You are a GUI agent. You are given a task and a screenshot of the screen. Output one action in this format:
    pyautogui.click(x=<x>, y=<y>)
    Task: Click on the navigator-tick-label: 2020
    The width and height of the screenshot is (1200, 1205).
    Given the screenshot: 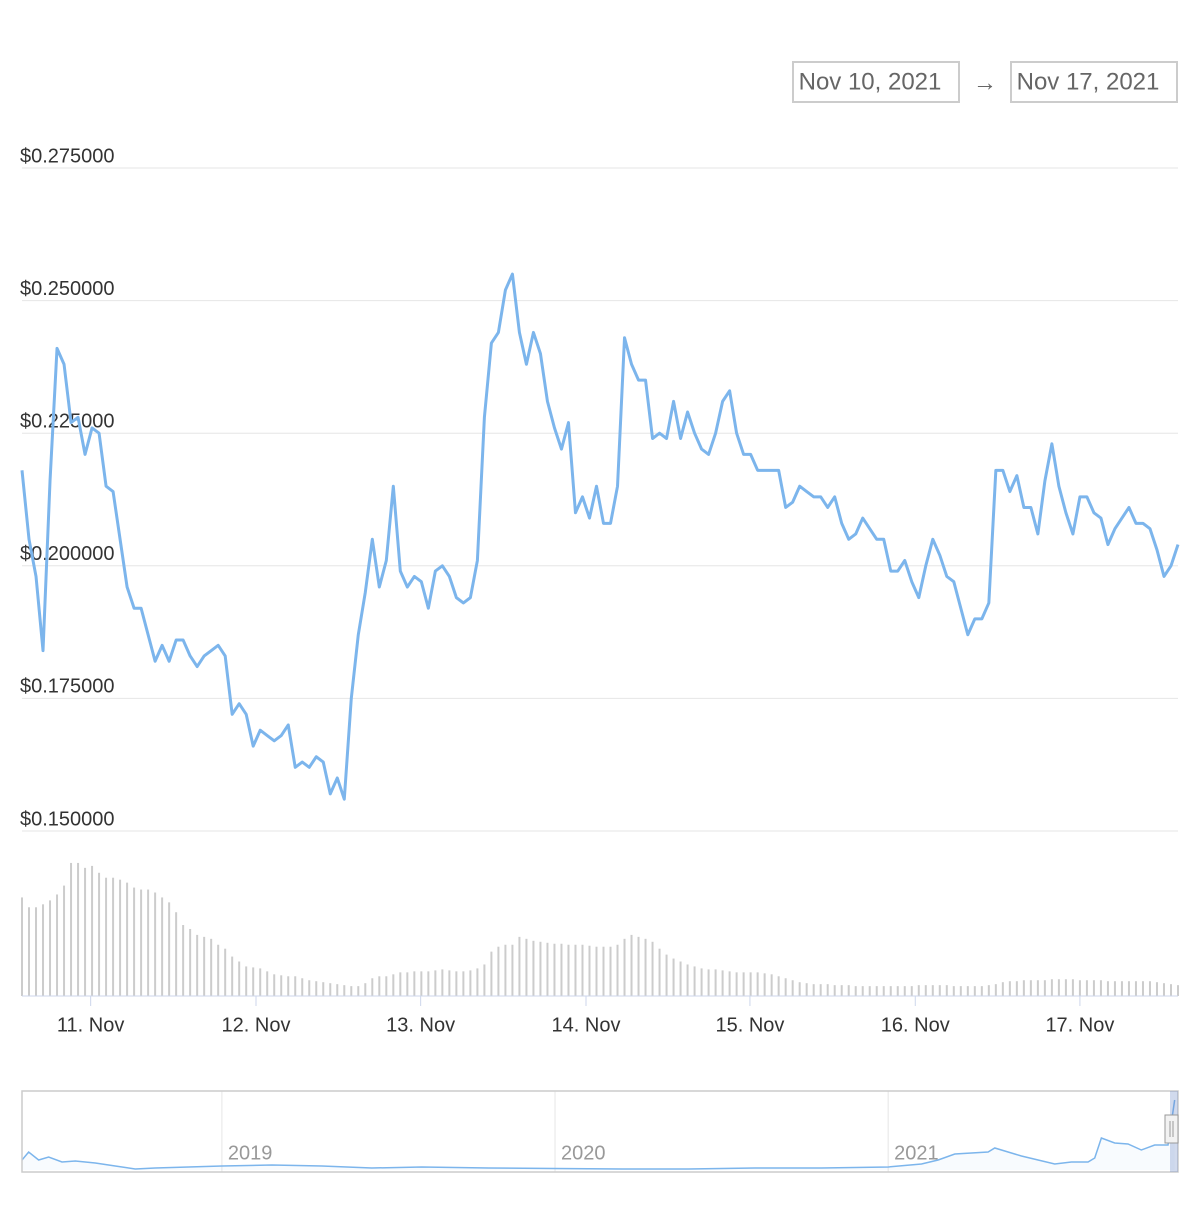 What is the action you would take?
    pyautogui.click(x=583, y=1153)
    